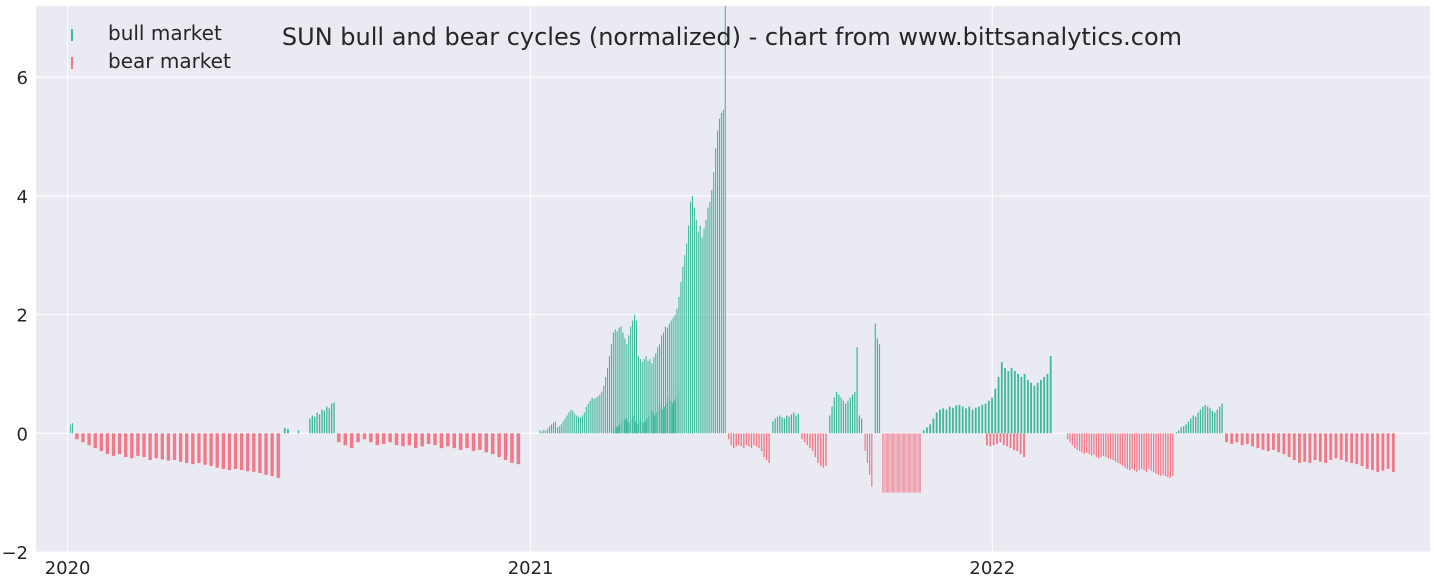 The width and height of the screenshot is (1436, 587). What do you see at coordinates (22, 78) in the screenshot?
I see `y-tick-label: 6` at bounding box center [22, 78].